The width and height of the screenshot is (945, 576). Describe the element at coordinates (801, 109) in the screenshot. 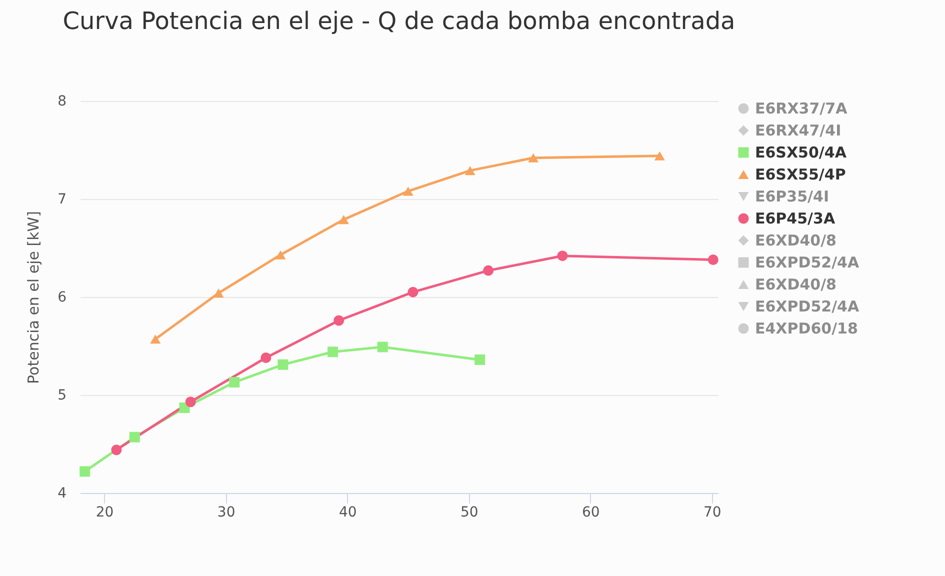

I see `legend-label: E6RX37/7A` at that location.